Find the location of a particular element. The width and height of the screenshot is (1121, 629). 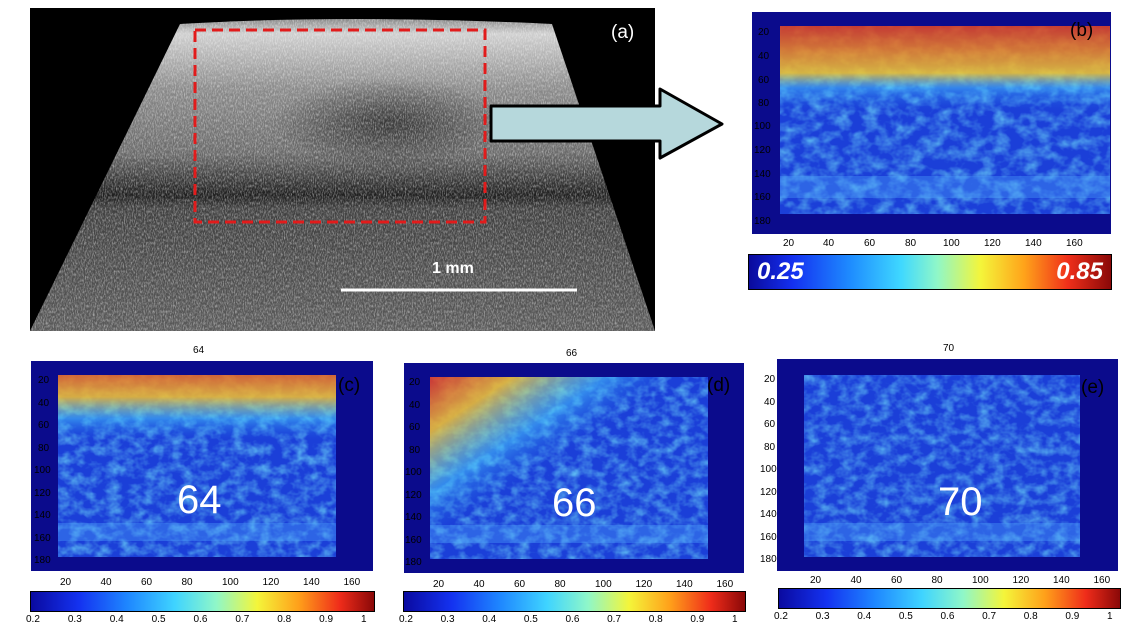

panel-b-letter: (b) is located at coordinates (1082, 30).